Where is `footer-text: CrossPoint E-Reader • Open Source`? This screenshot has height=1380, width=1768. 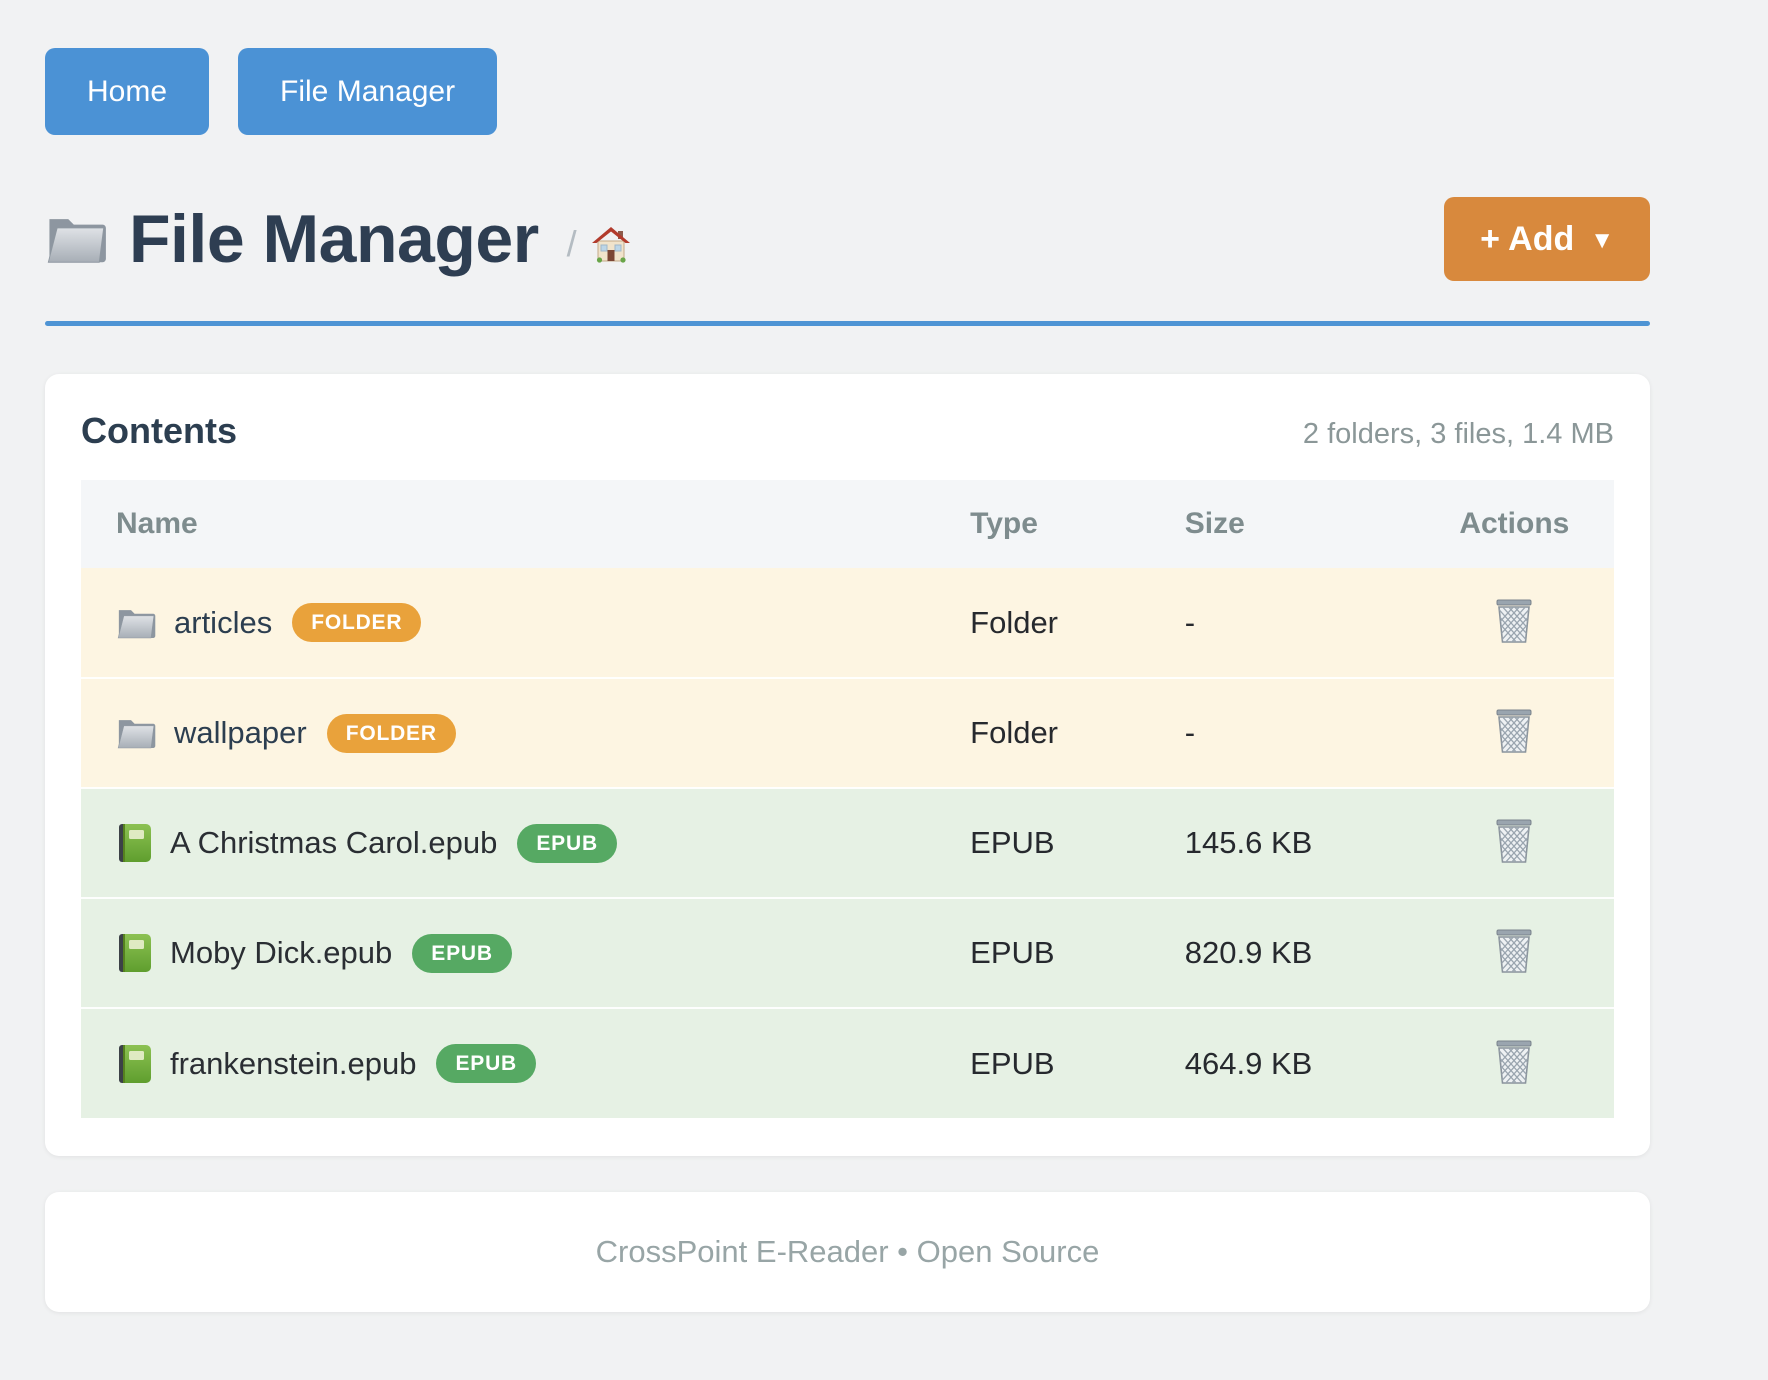 footer-text: CrossPoint E-Reader • Open Source is located at coordinates (847, 1251).